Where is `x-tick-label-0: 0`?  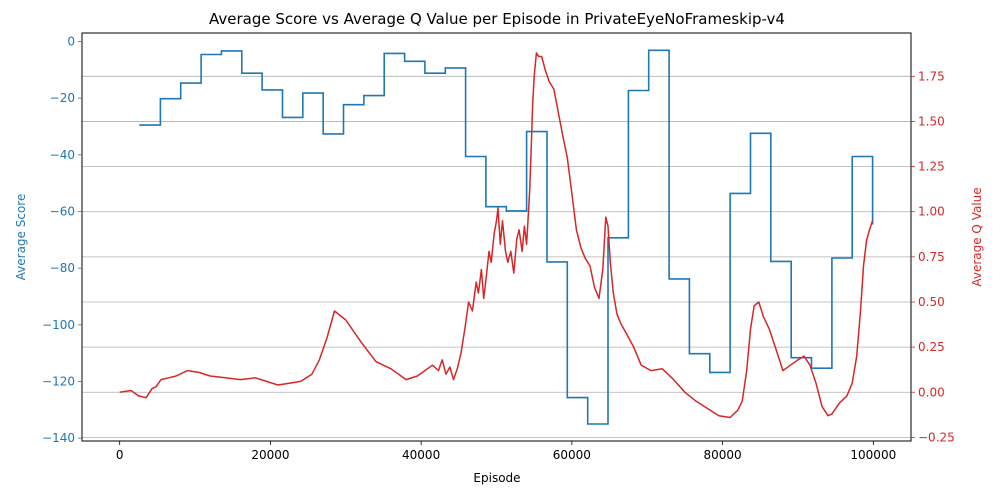 x-tick-label-0: 0 is located at coordinates (120, 455).